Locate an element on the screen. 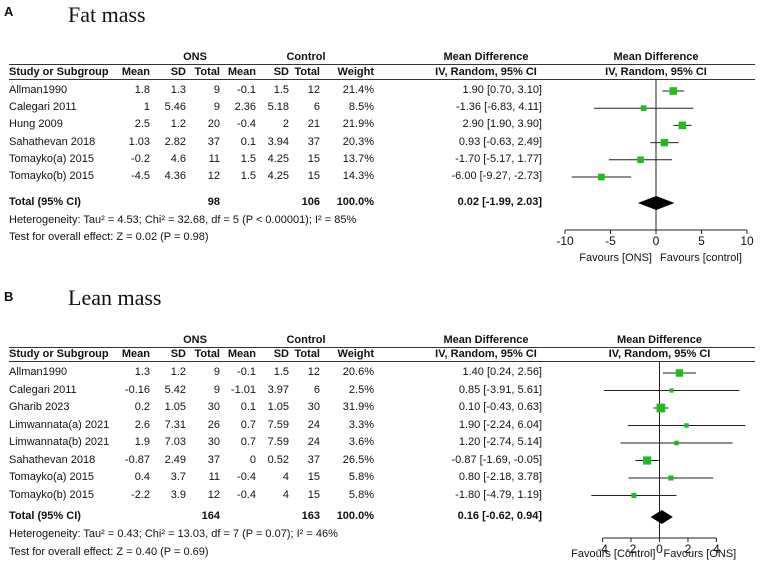  weight: 20.6% is located at coordinates (358, 372).